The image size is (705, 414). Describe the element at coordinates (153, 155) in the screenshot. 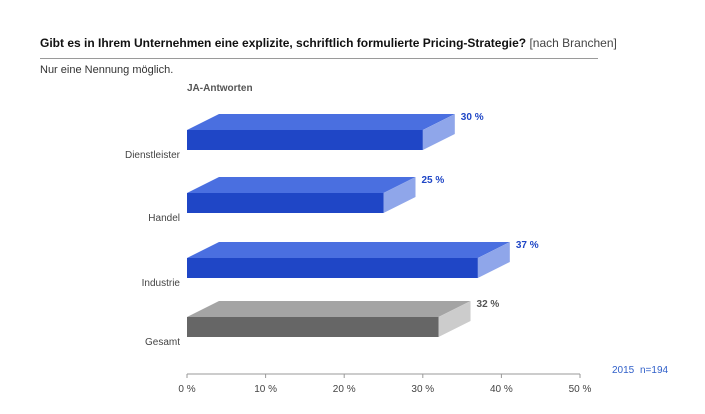

I see `category-label: Dienstleister` at that location.